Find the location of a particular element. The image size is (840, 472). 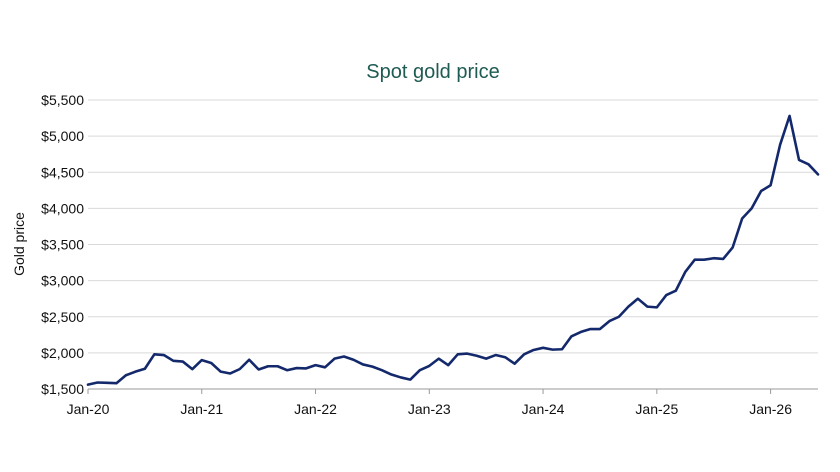

x-tick-label: Jan-21 is located at coordinates (201, 409).